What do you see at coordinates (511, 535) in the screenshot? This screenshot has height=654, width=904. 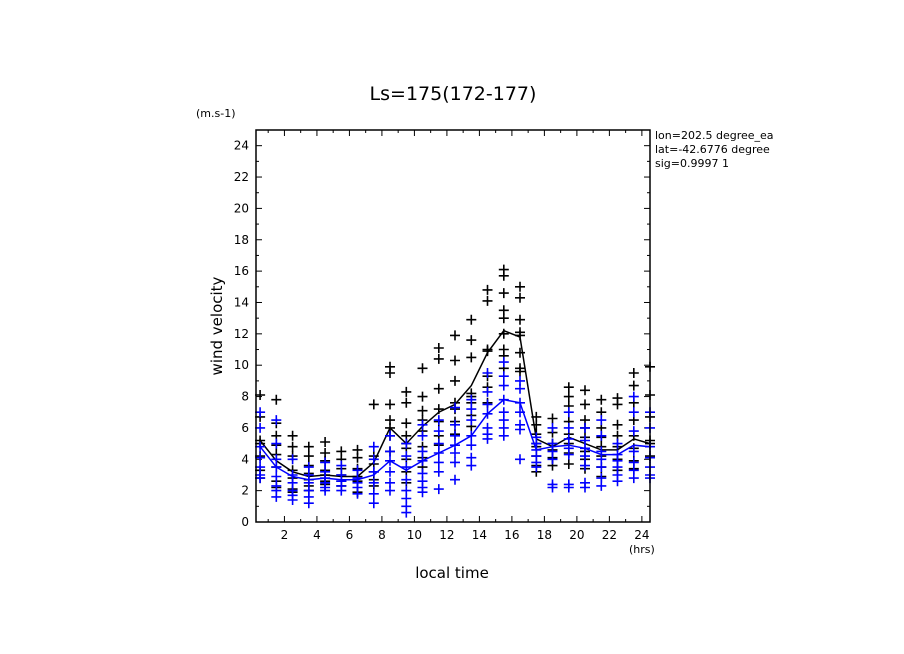 I see `x-tick-label: 16` at bounding box center [511, 535].